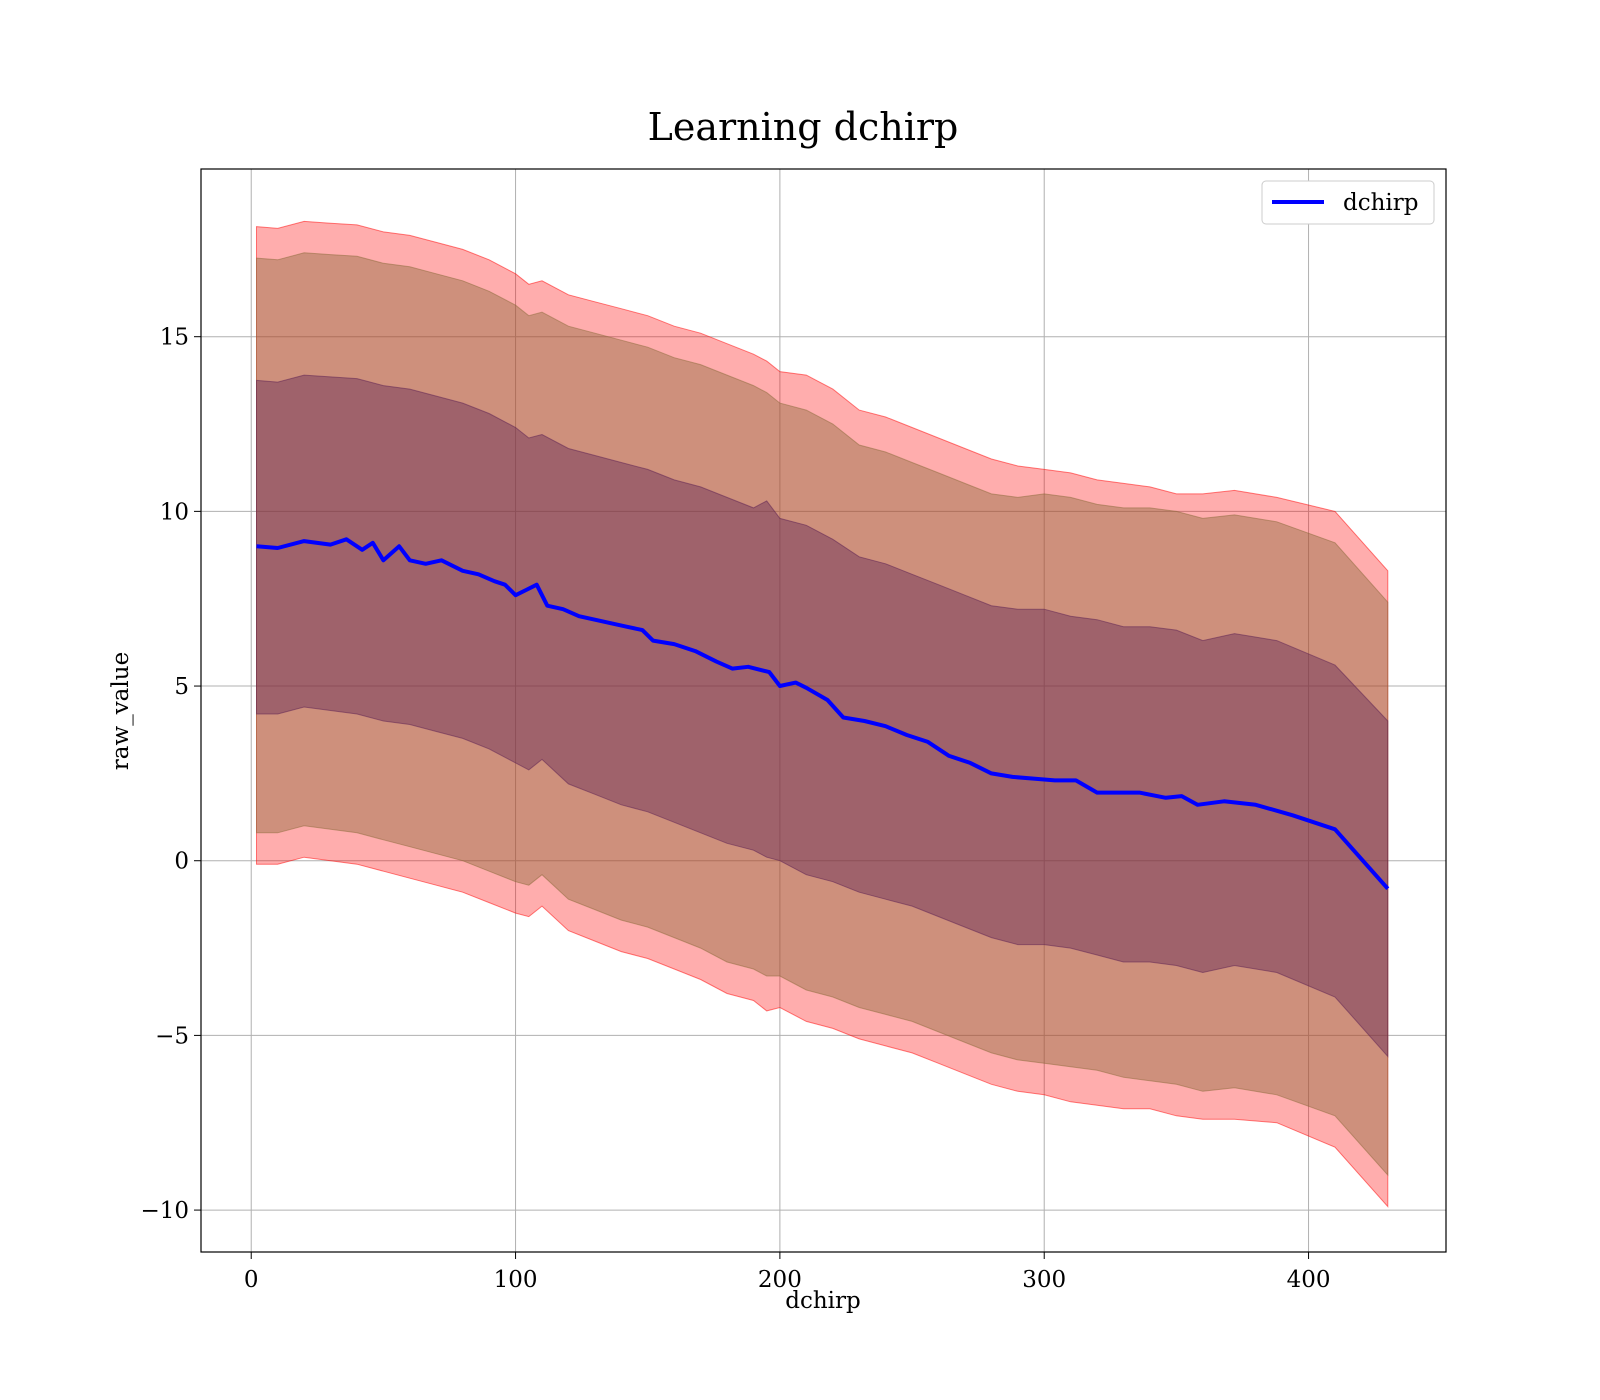 The width and height of the screenshot is (1600, 1400). Describe the element at coordinates (172, 1036) in the screenshot. I see `y-tick-label: −5` at that location.